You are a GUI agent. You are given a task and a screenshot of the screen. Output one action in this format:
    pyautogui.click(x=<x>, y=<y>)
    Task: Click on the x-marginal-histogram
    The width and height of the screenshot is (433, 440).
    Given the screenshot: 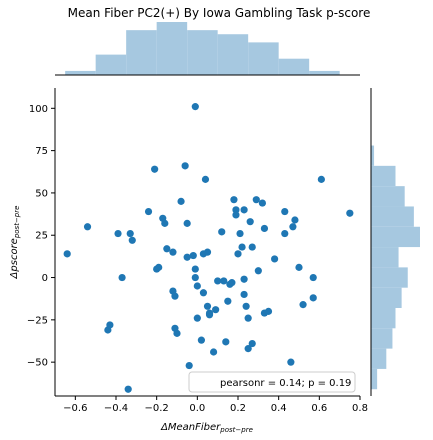 What is the action you would take?
    pyautogui.click(x=202, y=48)
    